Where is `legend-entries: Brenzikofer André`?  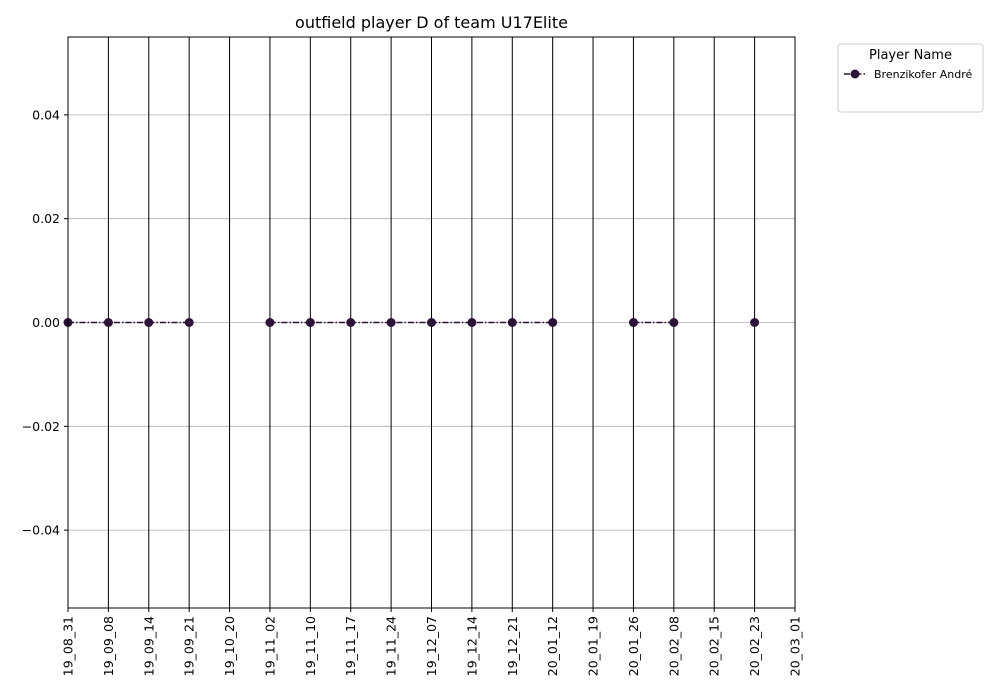 legend-entries: Brenzikofer André is located at coordinates (908, 74).